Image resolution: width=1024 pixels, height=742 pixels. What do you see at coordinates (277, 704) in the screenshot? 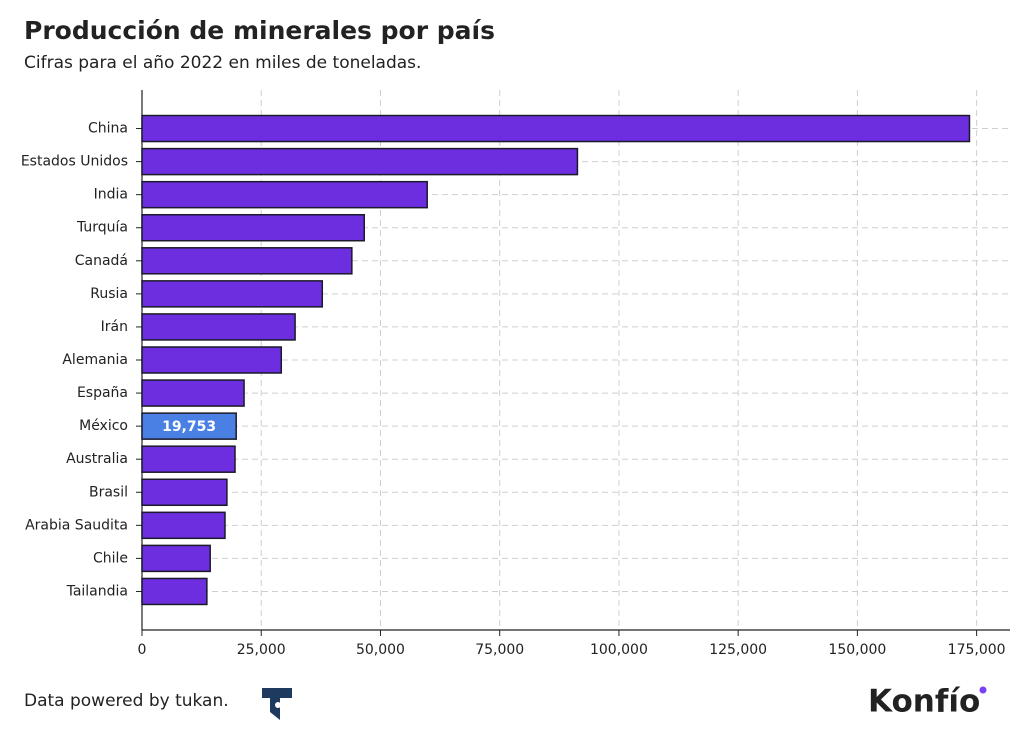
I see `tukan-logo` at bounding box center [277, 704].